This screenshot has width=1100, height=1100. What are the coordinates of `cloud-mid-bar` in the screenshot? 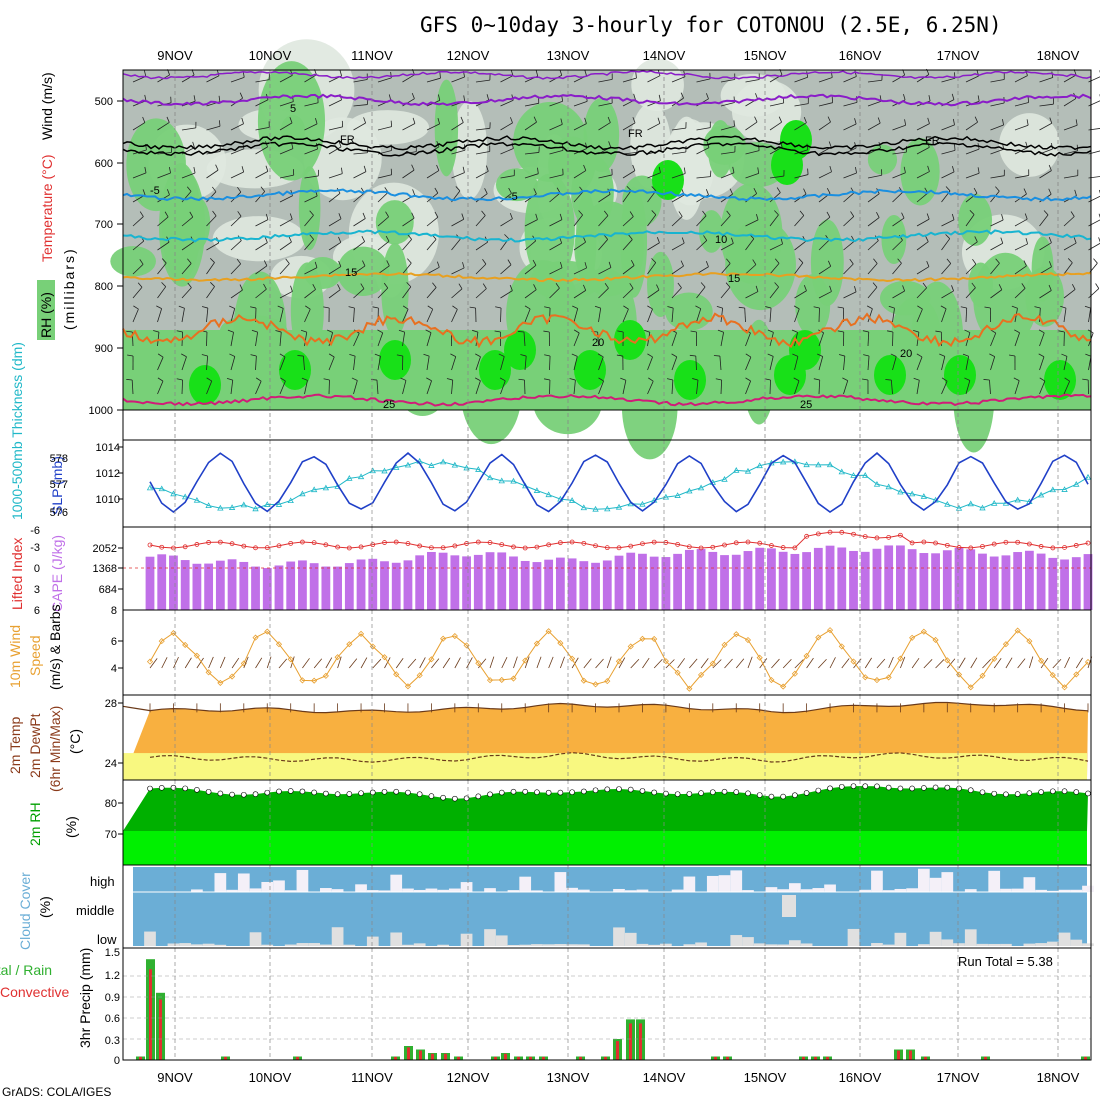 It's located at (789, 906).